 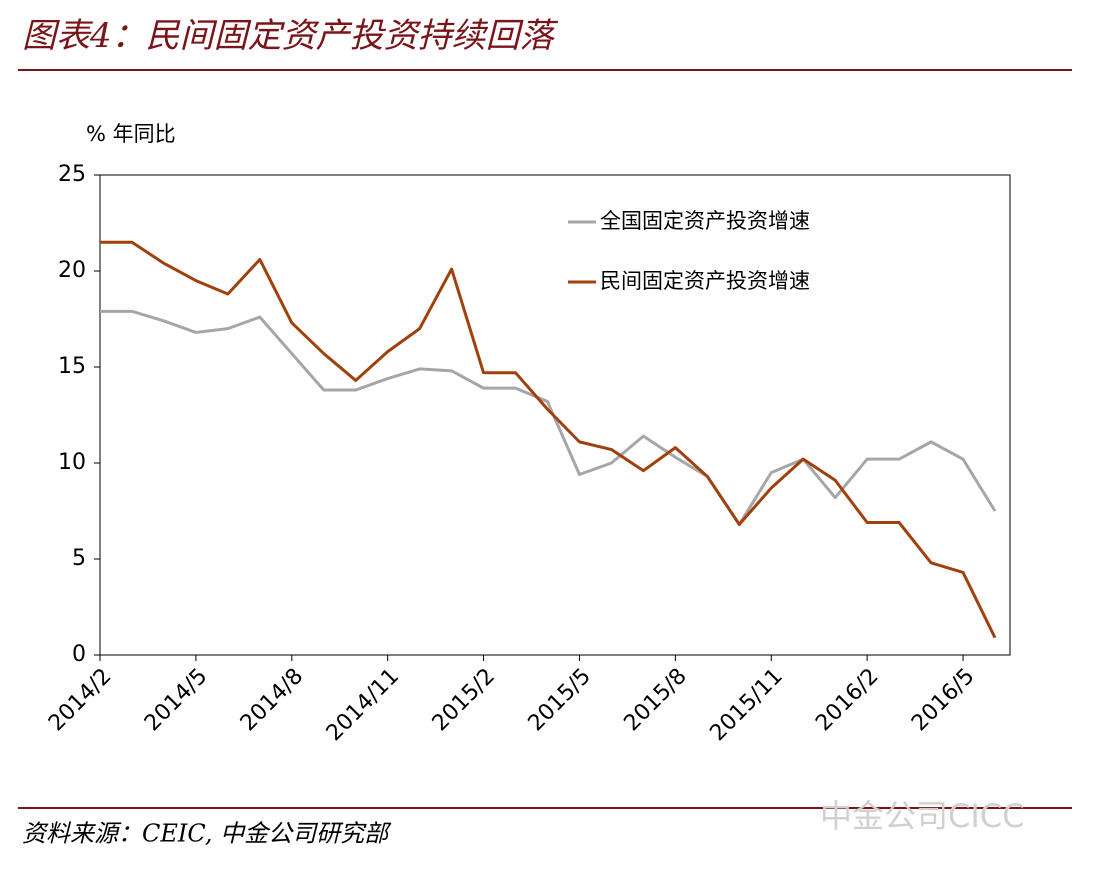 I want to click on x-tick-label: 2014/11, so click(x=363, y=705).